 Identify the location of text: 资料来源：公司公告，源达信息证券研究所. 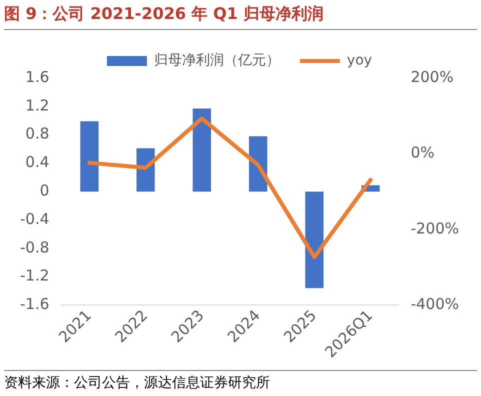
(240, 381).